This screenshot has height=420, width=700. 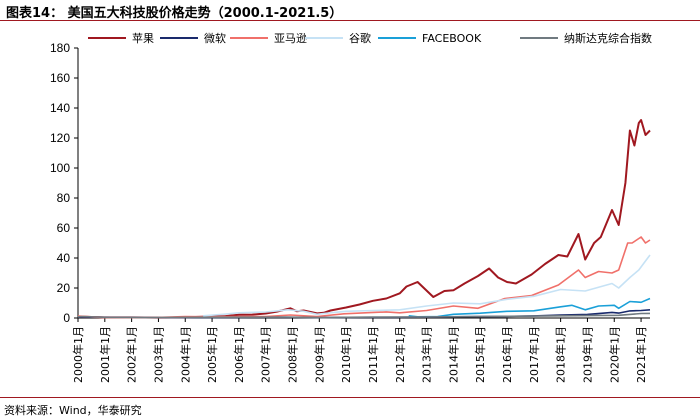 What do you see at coordinates (132, 354) in the screenshot?
I see `x-tick-label: 2002年1月` at bounding box center [132, 354].